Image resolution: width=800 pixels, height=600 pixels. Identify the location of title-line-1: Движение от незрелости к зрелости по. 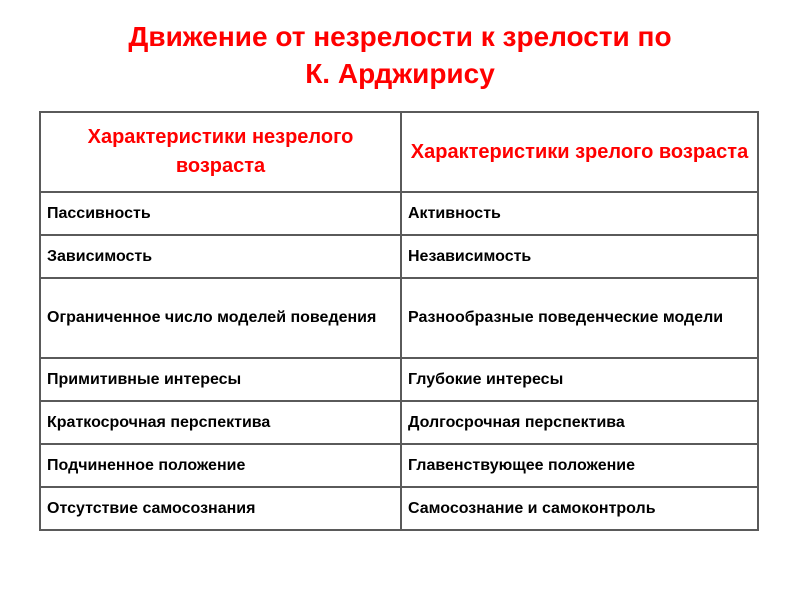
(400, 36).